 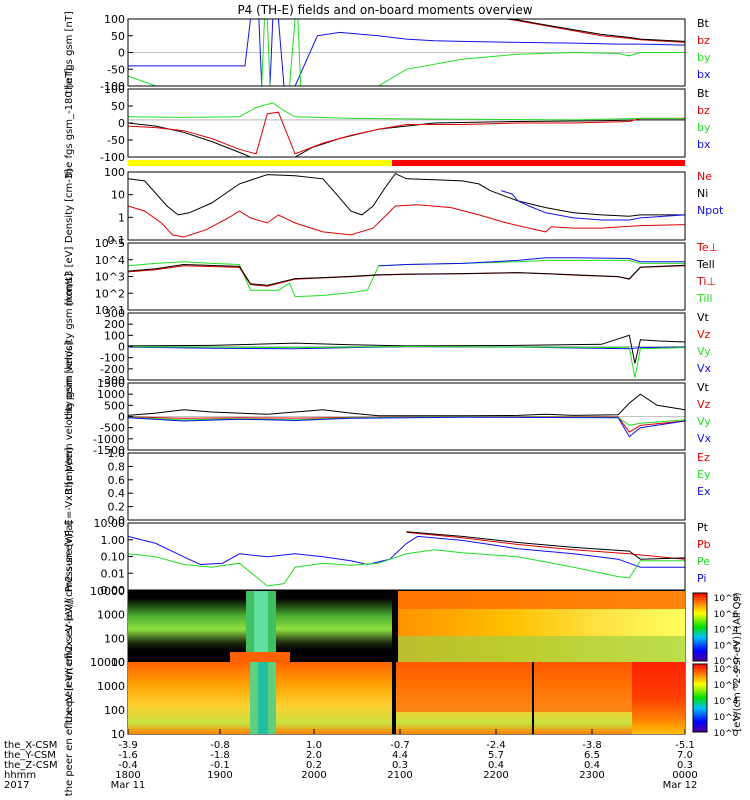 I want to click on colorbar-tick-label: 10^2, so click(x=726, y=718).